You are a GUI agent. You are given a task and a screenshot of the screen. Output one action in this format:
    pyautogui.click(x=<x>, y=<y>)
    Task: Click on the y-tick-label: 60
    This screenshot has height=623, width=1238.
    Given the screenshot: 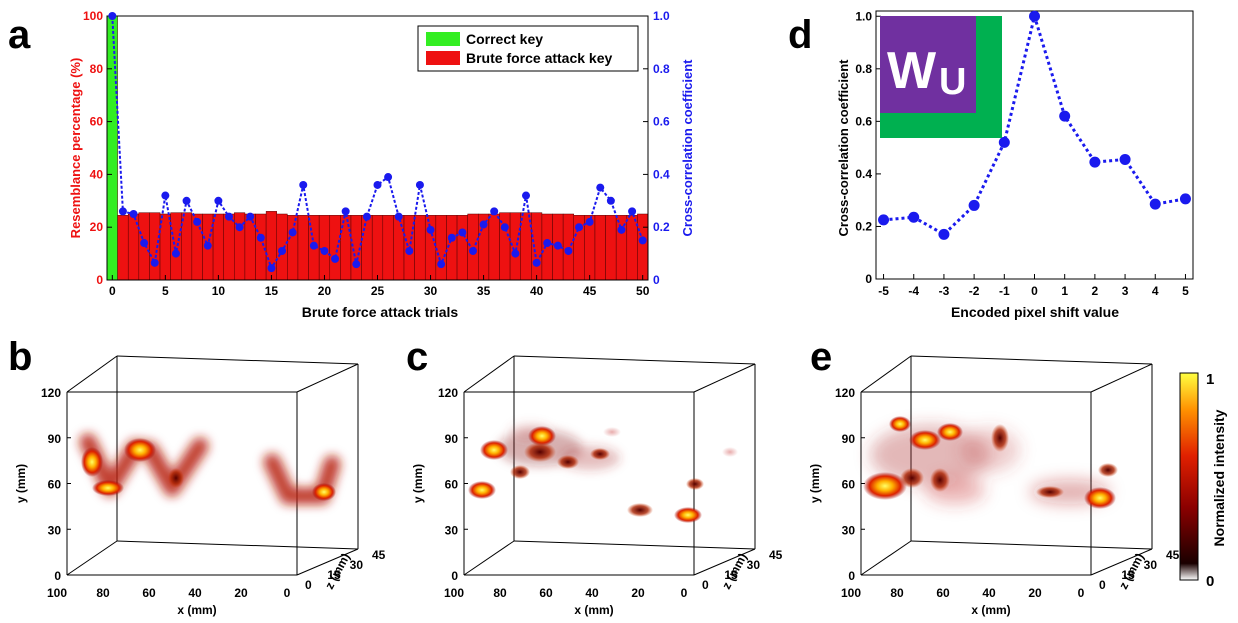 What is the action you would take?
    pyautogui.click(x=55, y=485)
    